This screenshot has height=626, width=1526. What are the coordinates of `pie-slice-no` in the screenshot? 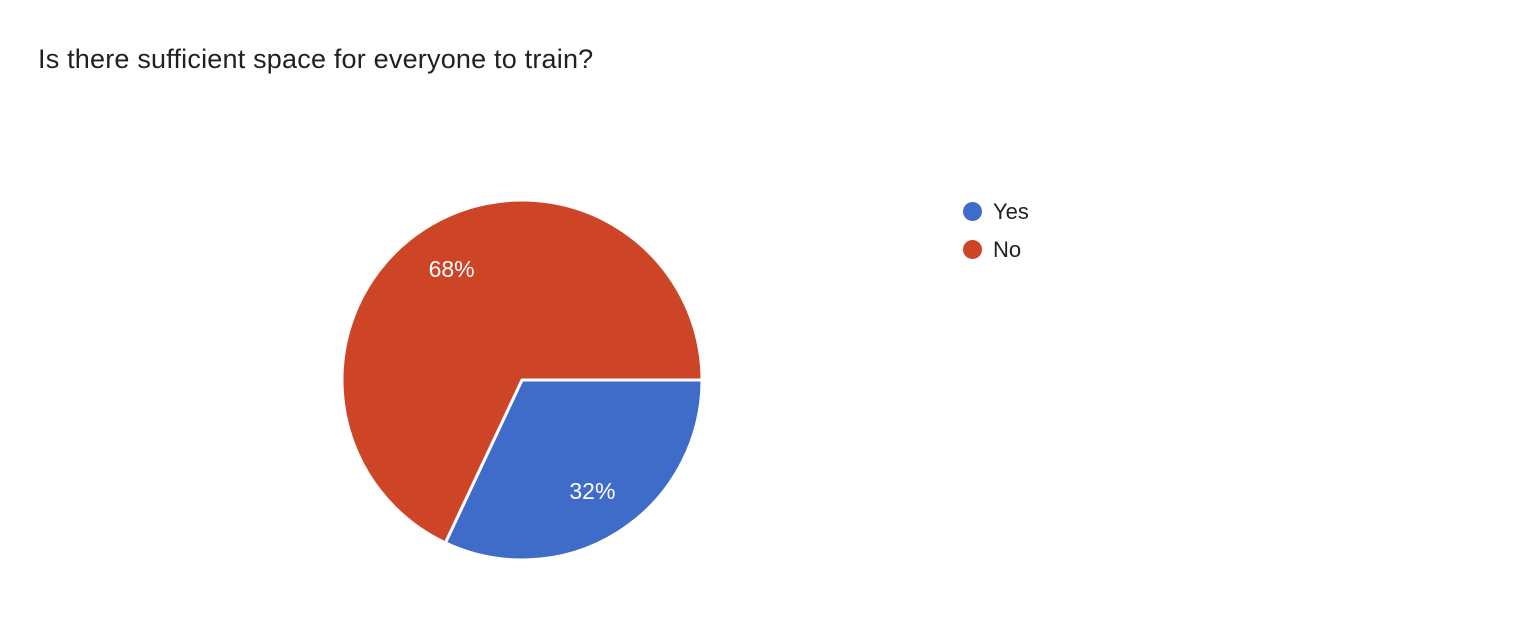 It's located at (522, 371).